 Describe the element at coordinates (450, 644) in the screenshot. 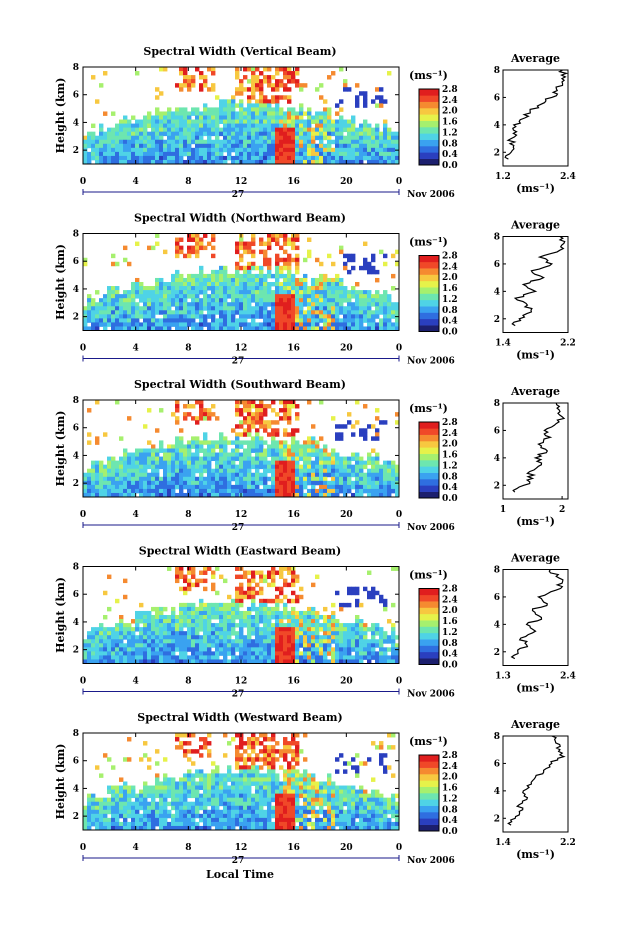

I see `colorbar-tick-label: 0.8` at that location.